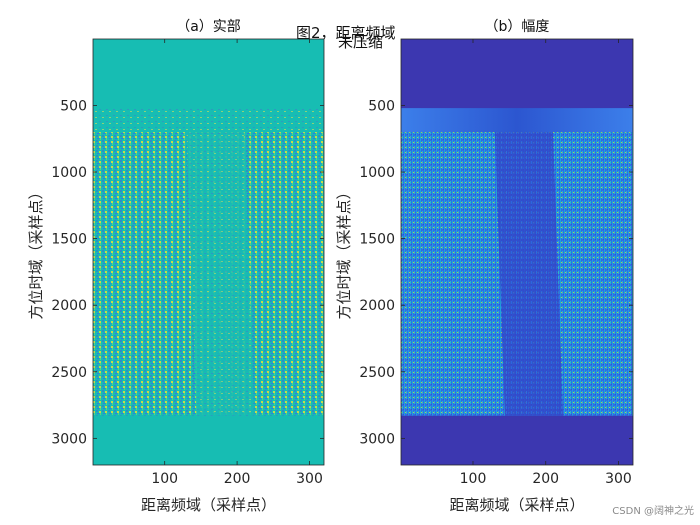 Image resolution: width=700 pixels, height=525 pixels. I want to click on chart-title: （a）实部, so click(208, 27).